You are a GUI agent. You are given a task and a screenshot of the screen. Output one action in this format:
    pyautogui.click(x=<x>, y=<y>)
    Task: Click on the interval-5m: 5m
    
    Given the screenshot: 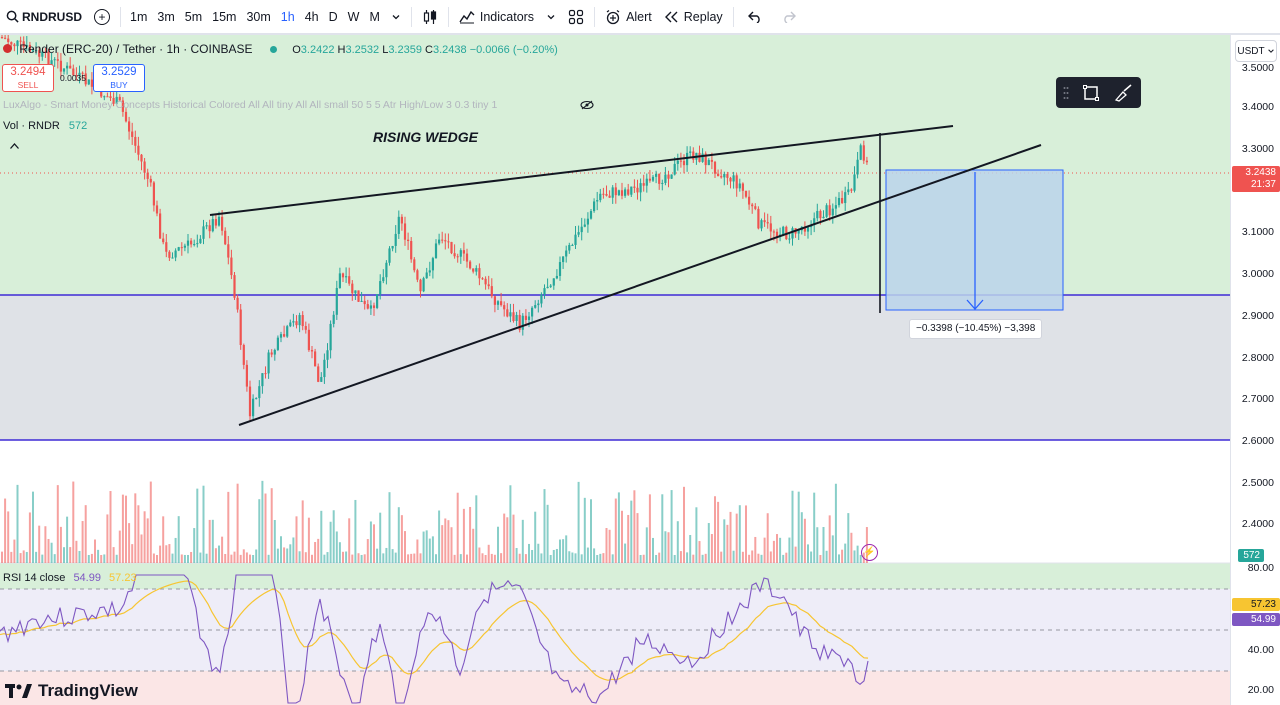 What is the action you would take?
    pyautogui.click(x=193, y=16)
    